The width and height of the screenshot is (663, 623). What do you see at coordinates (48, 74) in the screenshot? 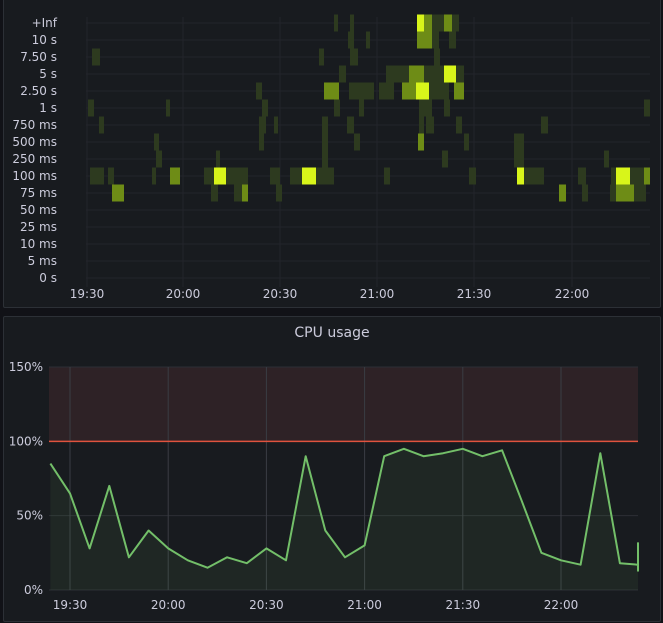
I see `y-bucket-label: 5 s` at bounding box center [48, 74].